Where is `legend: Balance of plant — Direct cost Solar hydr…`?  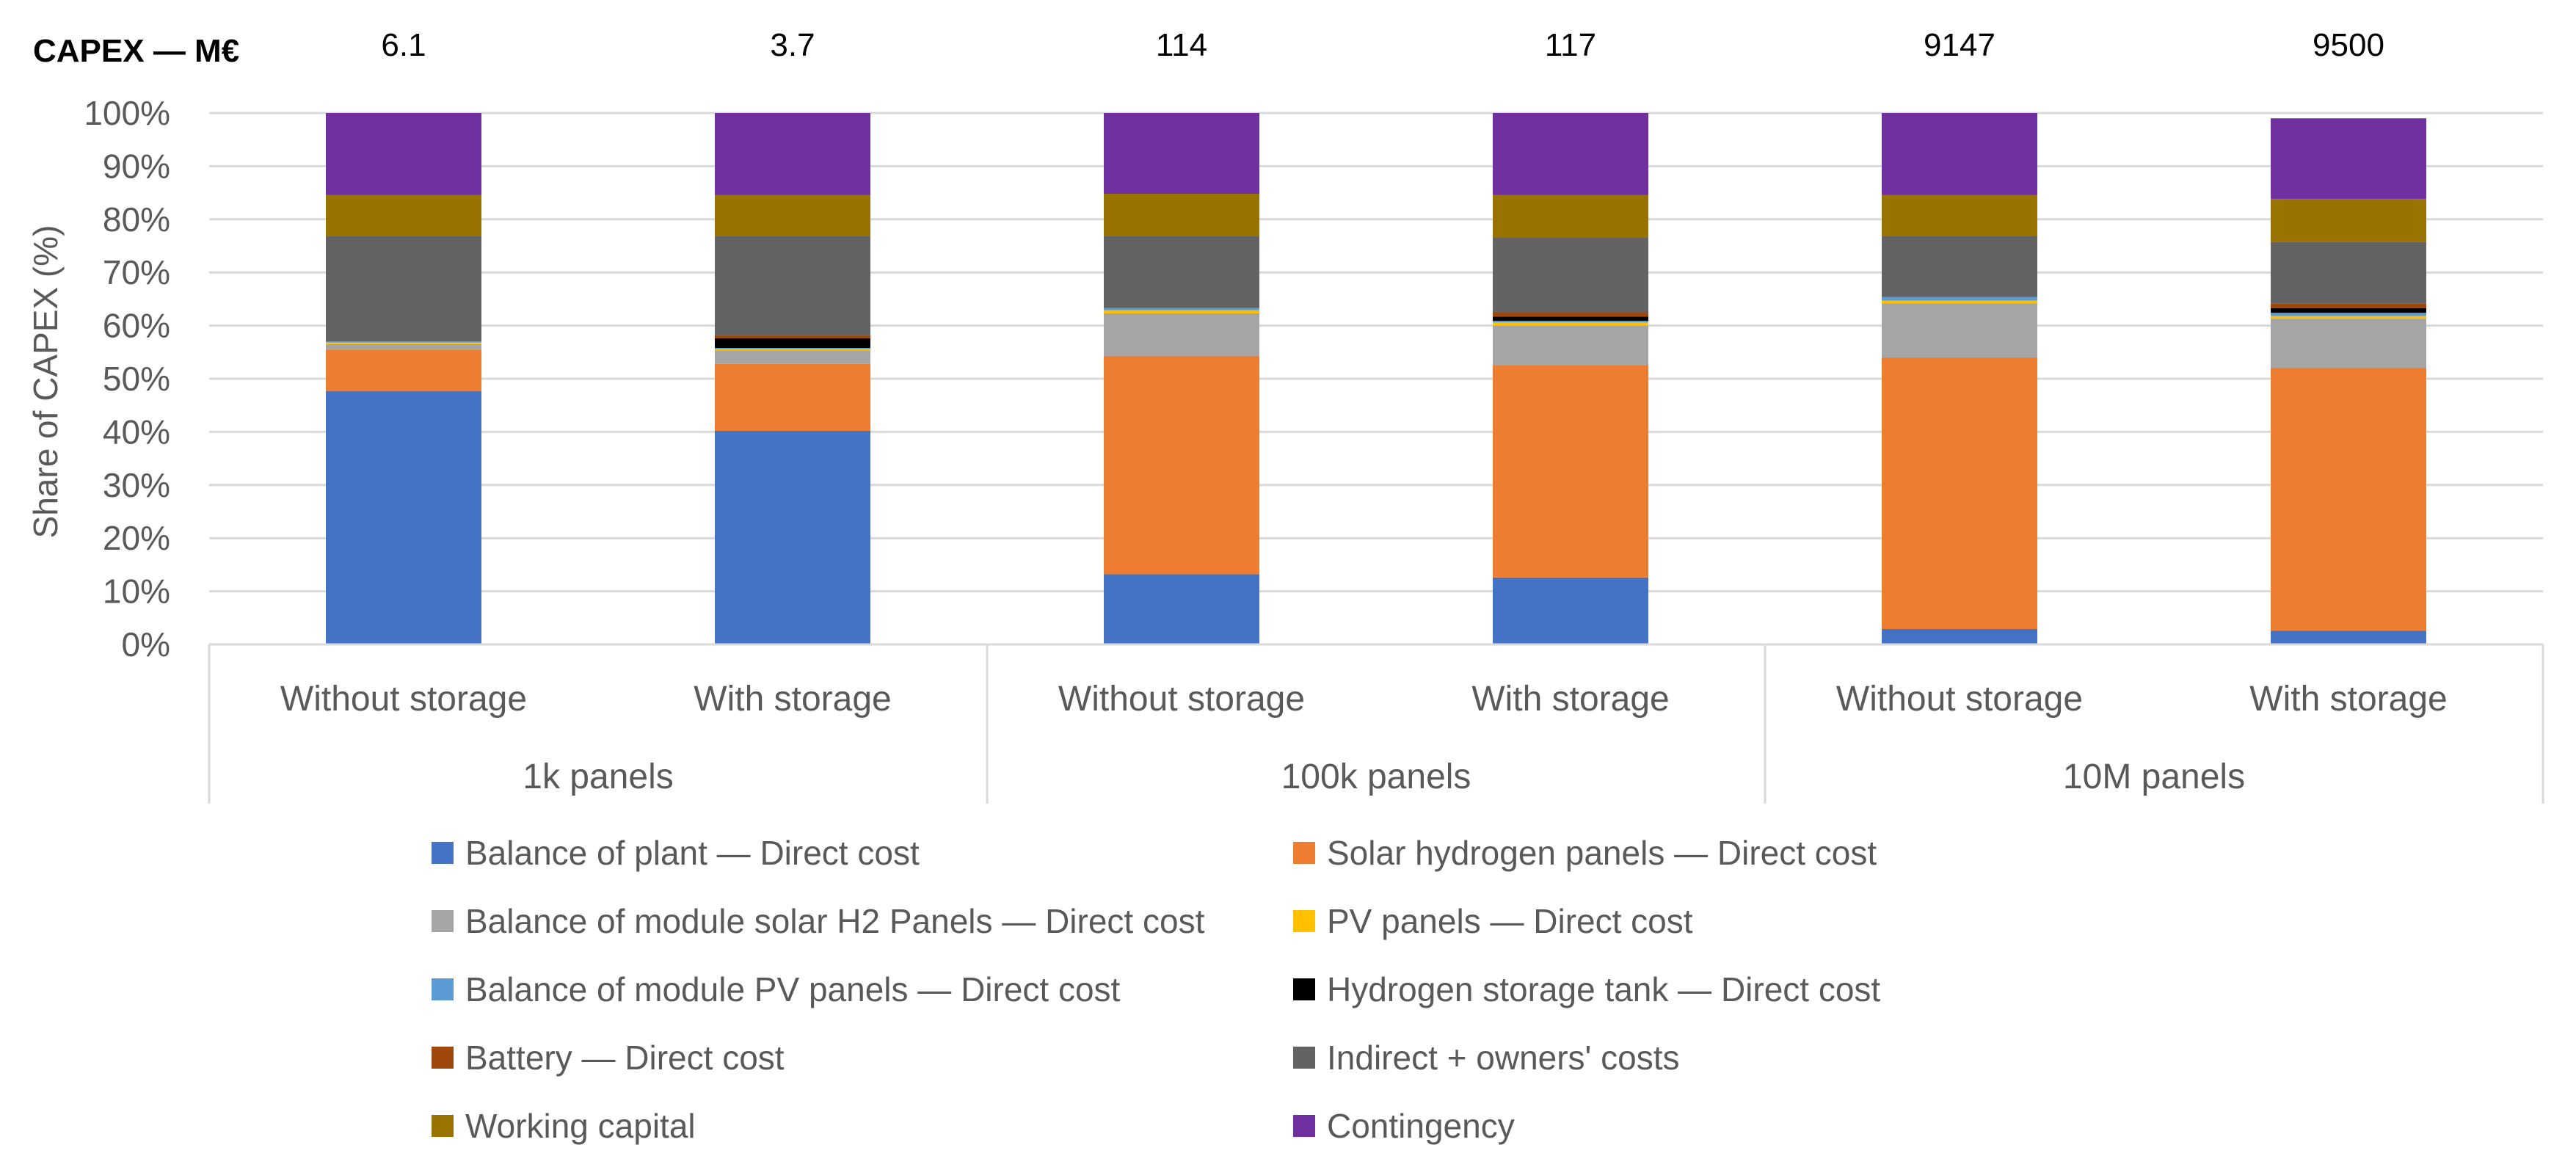 legend: Balance of plant — Direct cost Solar hydr… is located at coordinates (1156, 989).